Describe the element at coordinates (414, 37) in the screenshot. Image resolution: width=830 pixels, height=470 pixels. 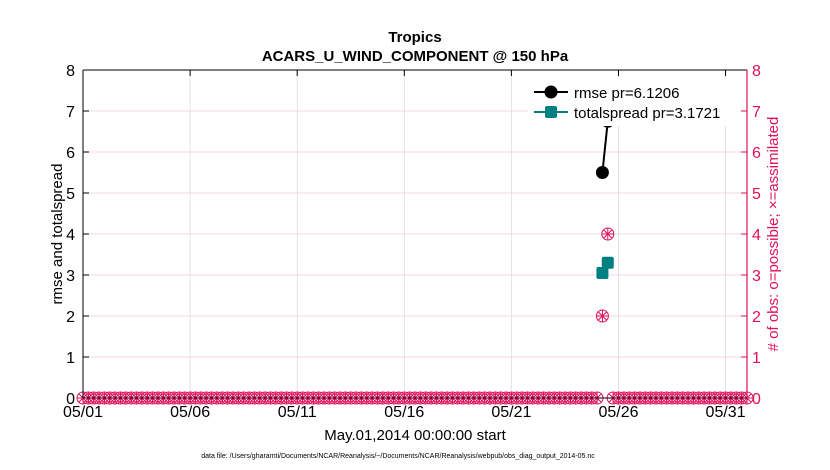
I see `chart-title: Tropics` at that location.